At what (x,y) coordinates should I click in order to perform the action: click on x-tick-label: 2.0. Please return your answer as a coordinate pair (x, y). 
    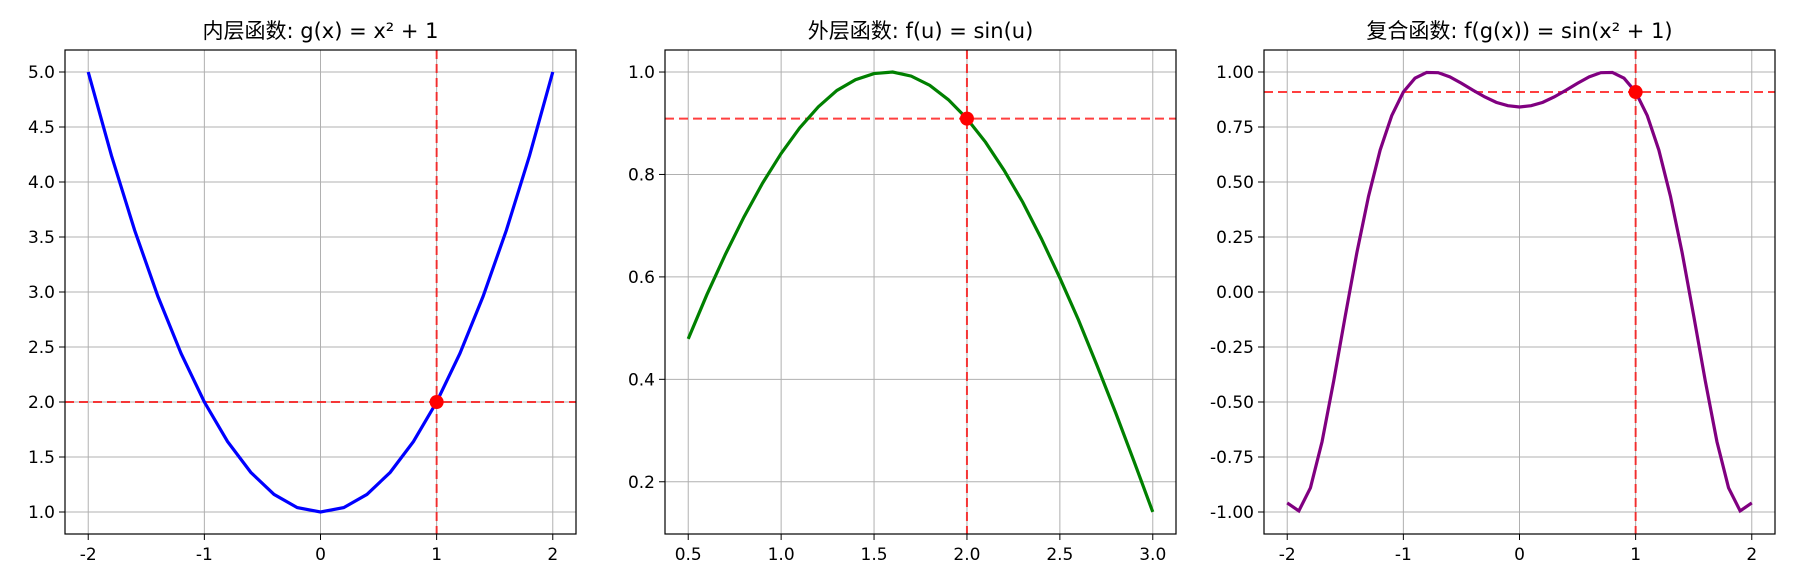
    Looking at the image, I should click on (966, 555).